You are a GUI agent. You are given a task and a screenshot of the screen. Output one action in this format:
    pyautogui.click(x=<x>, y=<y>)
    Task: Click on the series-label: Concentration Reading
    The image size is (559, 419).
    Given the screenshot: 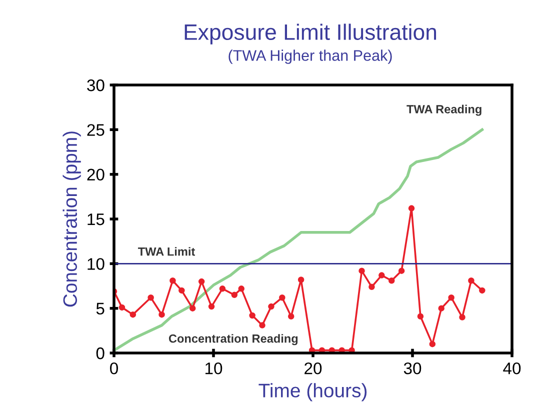 What is the action you would take?
    pyautogui.click(x=233, y=340)
    